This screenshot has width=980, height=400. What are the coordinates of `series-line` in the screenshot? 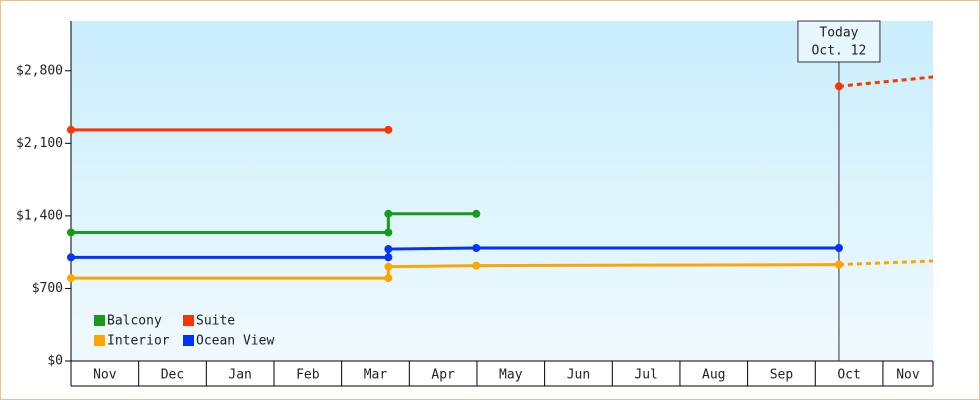 It's located at (274, 223).